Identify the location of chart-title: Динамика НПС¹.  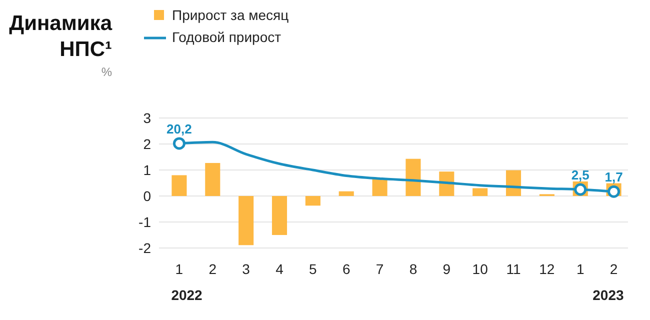
(60, 36).